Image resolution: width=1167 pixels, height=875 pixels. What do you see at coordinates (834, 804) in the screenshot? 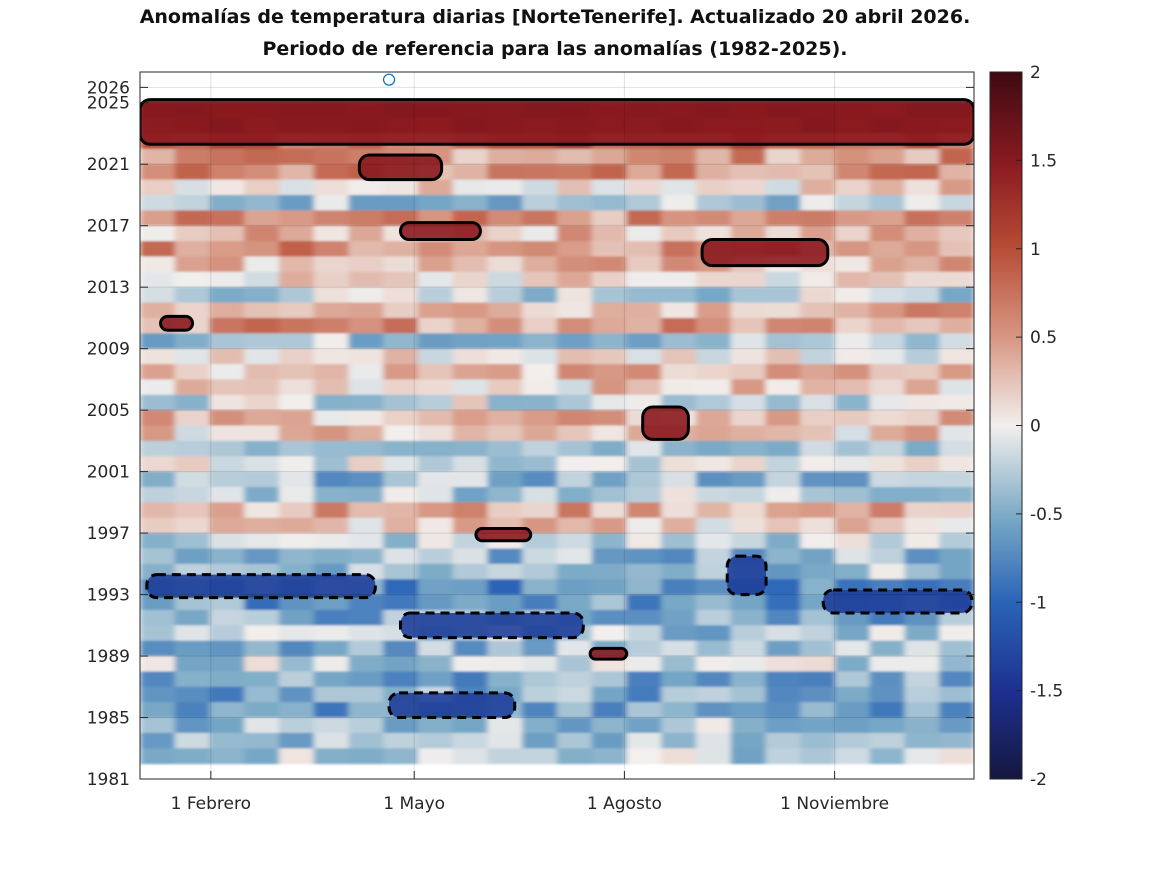
I see `x-tick-label: 1 Noviembre` at bounding box center [834, 804].